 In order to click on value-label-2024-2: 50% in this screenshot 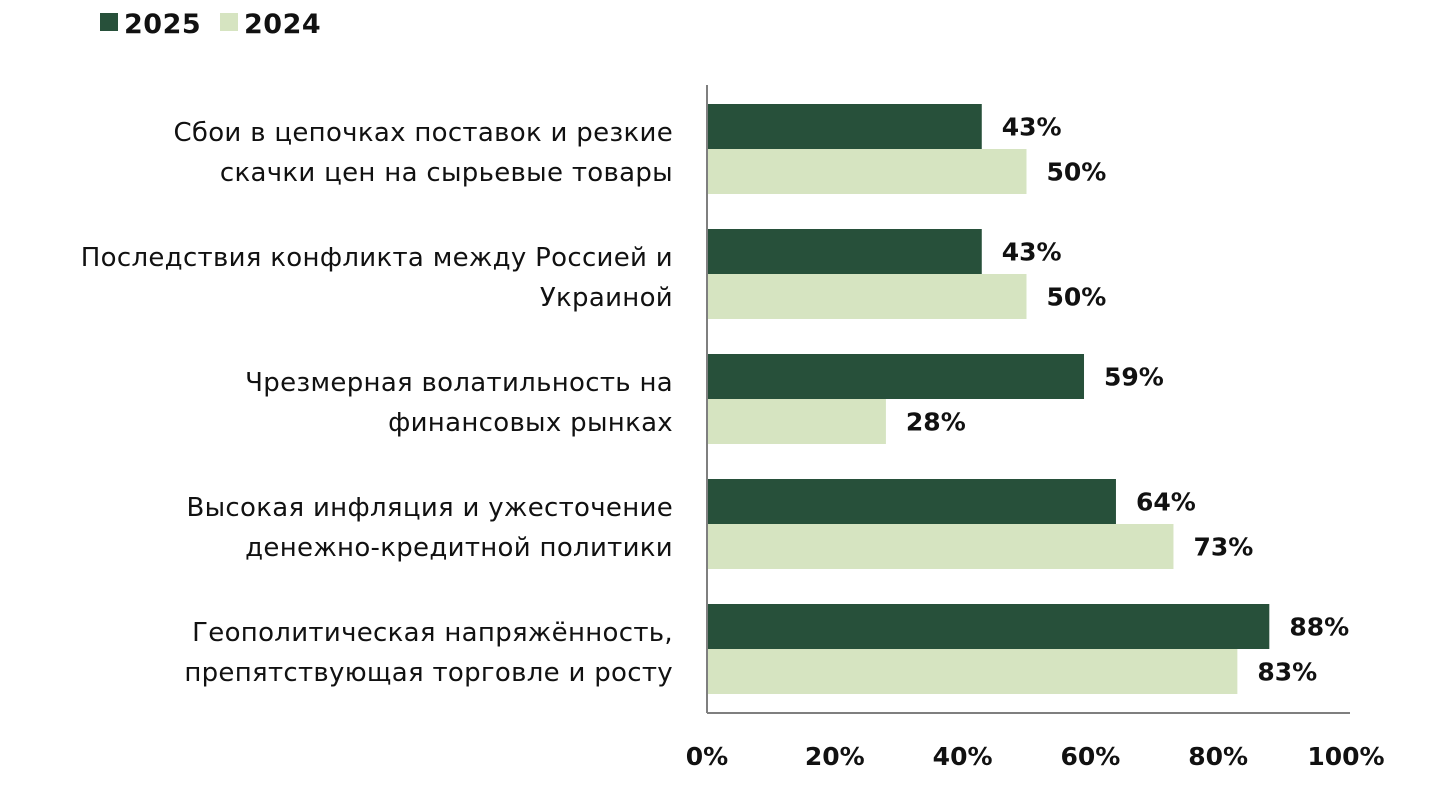, I will do `click(1077, 297)`.